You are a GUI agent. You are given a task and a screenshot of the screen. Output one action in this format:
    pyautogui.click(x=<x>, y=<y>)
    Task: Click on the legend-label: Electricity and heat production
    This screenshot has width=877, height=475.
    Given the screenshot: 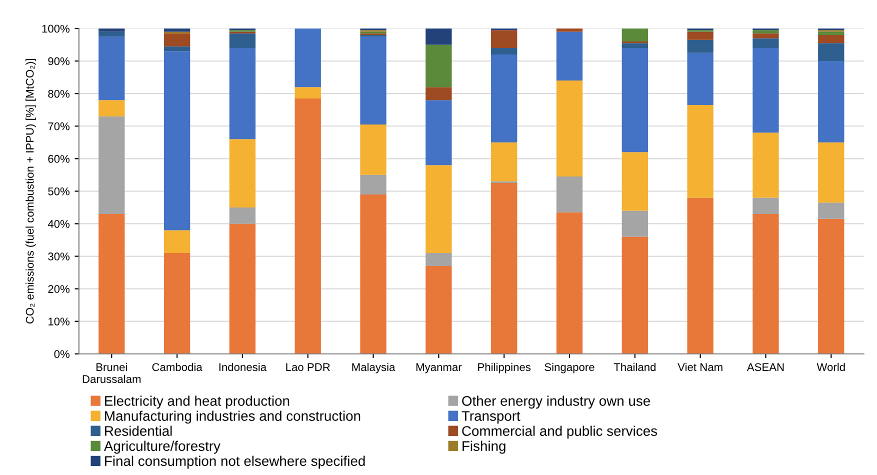 What is the action you would take?
    pyautogui.click(x=197, y=402)
    